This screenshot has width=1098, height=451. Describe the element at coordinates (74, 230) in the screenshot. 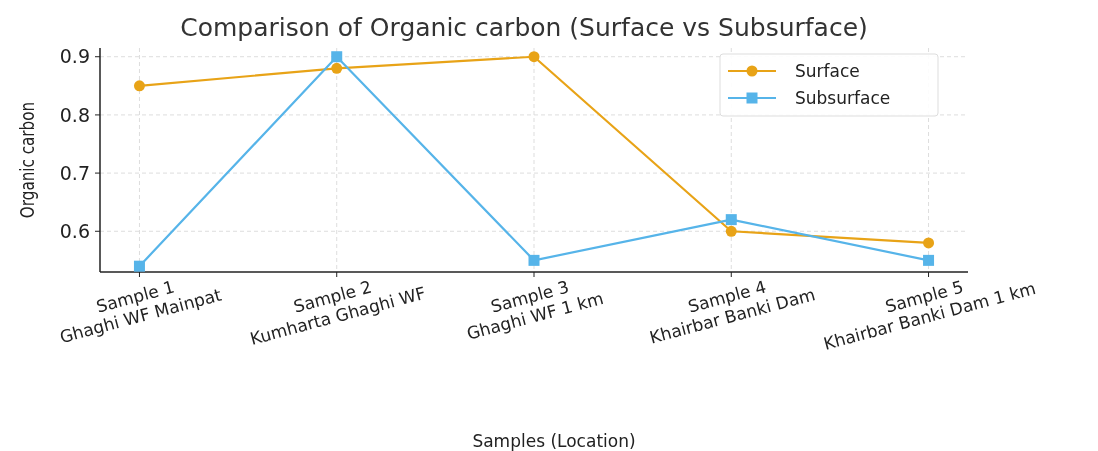

I see `y-tick-label: 0.6` at that location.